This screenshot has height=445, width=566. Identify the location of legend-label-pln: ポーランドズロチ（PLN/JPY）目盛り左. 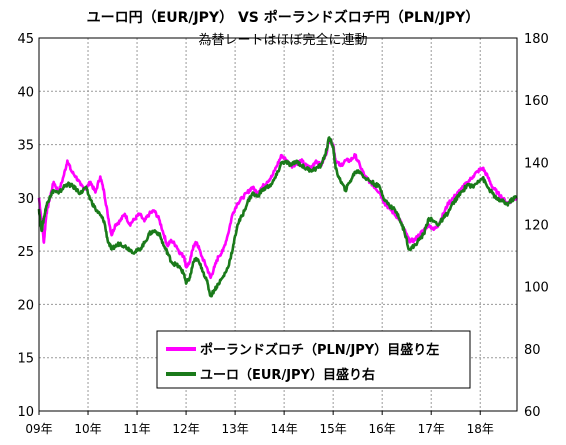
(319, 350).